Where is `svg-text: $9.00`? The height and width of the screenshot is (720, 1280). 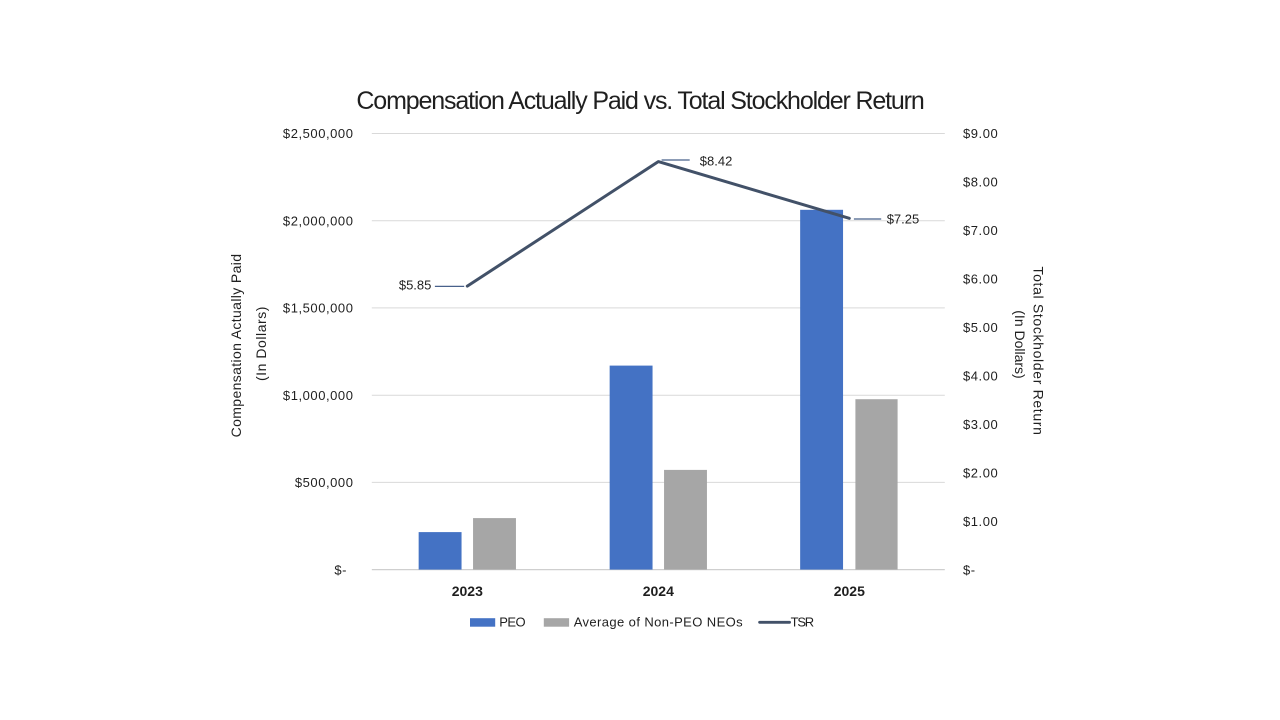 svg-text: $9.00 is located at coordinates (980, 133).